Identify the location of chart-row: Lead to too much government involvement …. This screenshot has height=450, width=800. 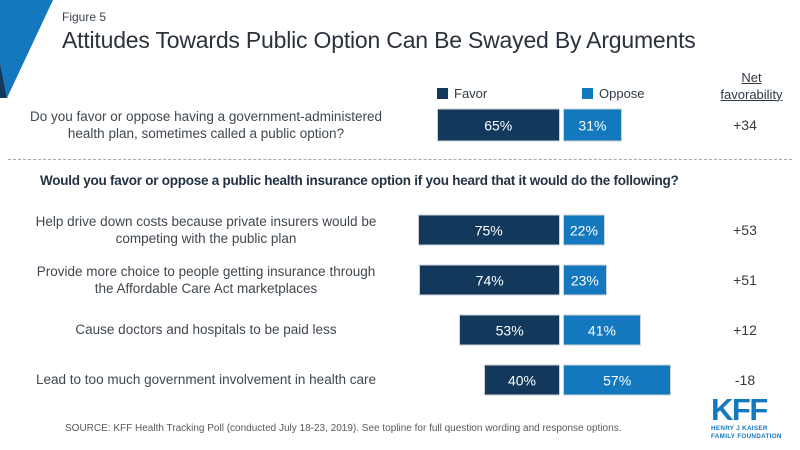
(400, 380).